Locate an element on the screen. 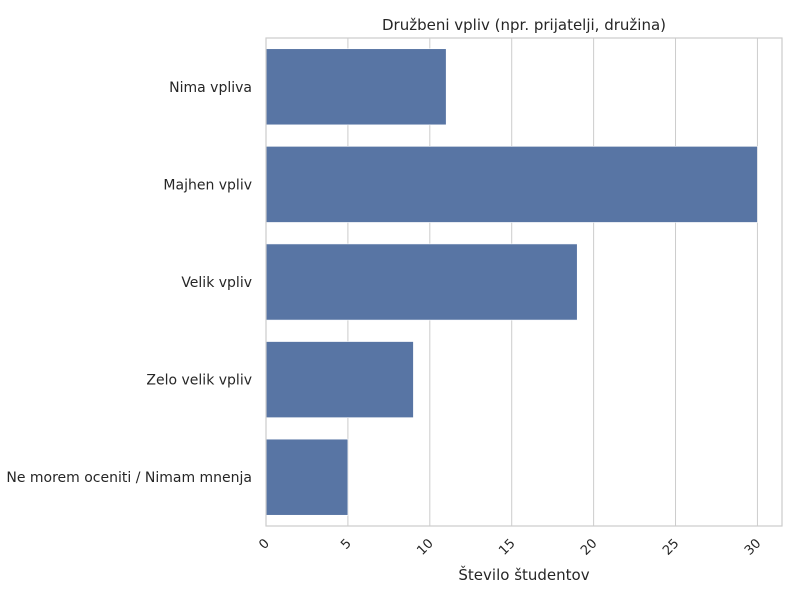 The image size is (800, 604). y-tick-label-1: Majhen vpliv is located at coordinates (207, 185).